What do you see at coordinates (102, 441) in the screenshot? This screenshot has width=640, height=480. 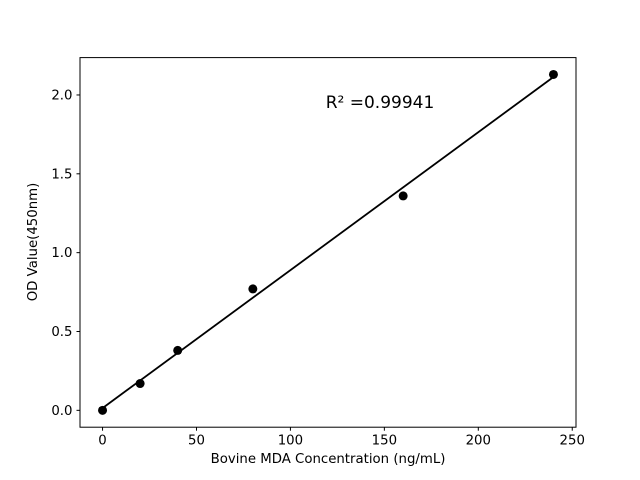 I see `x-tick-label: 0` at bounding box center [102, 441].